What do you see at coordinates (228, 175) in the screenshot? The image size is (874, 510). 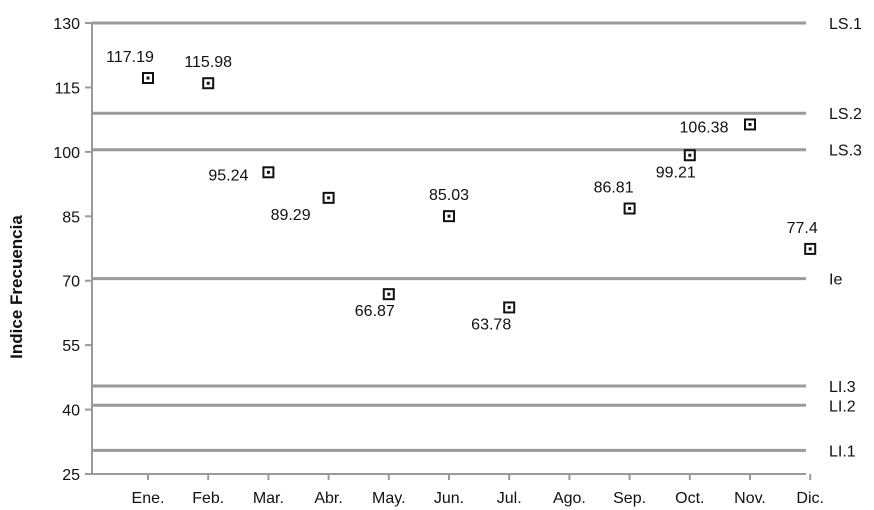 I see `data-label: 95.24` at bounding box center [228, 175].